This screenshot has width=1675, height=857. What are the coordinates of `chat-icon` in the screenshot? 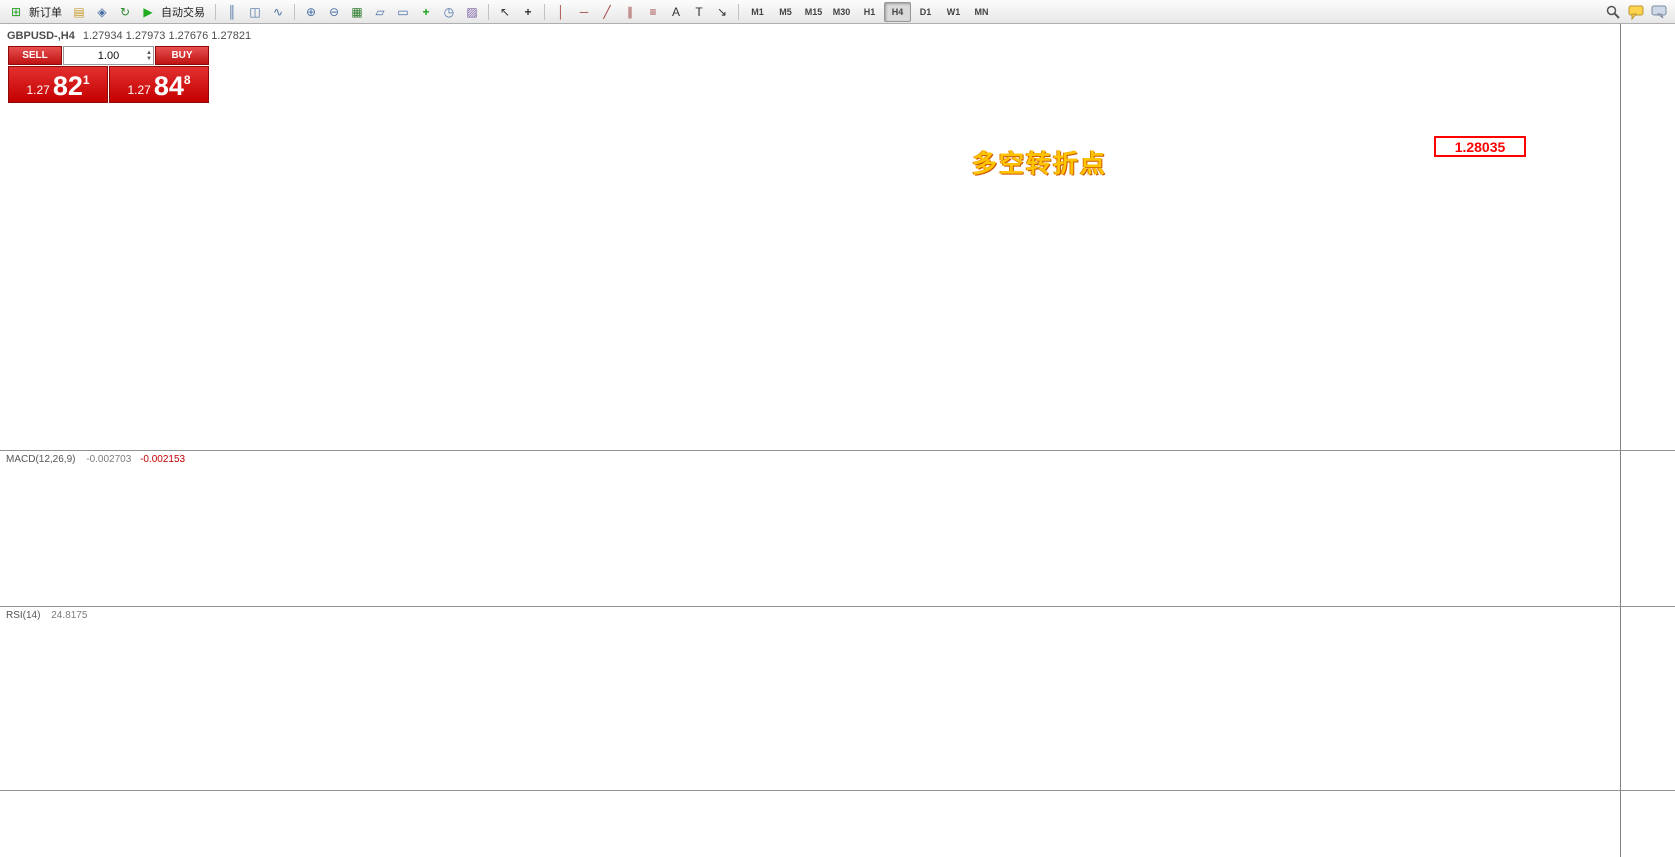 It's located at (1636, 12).